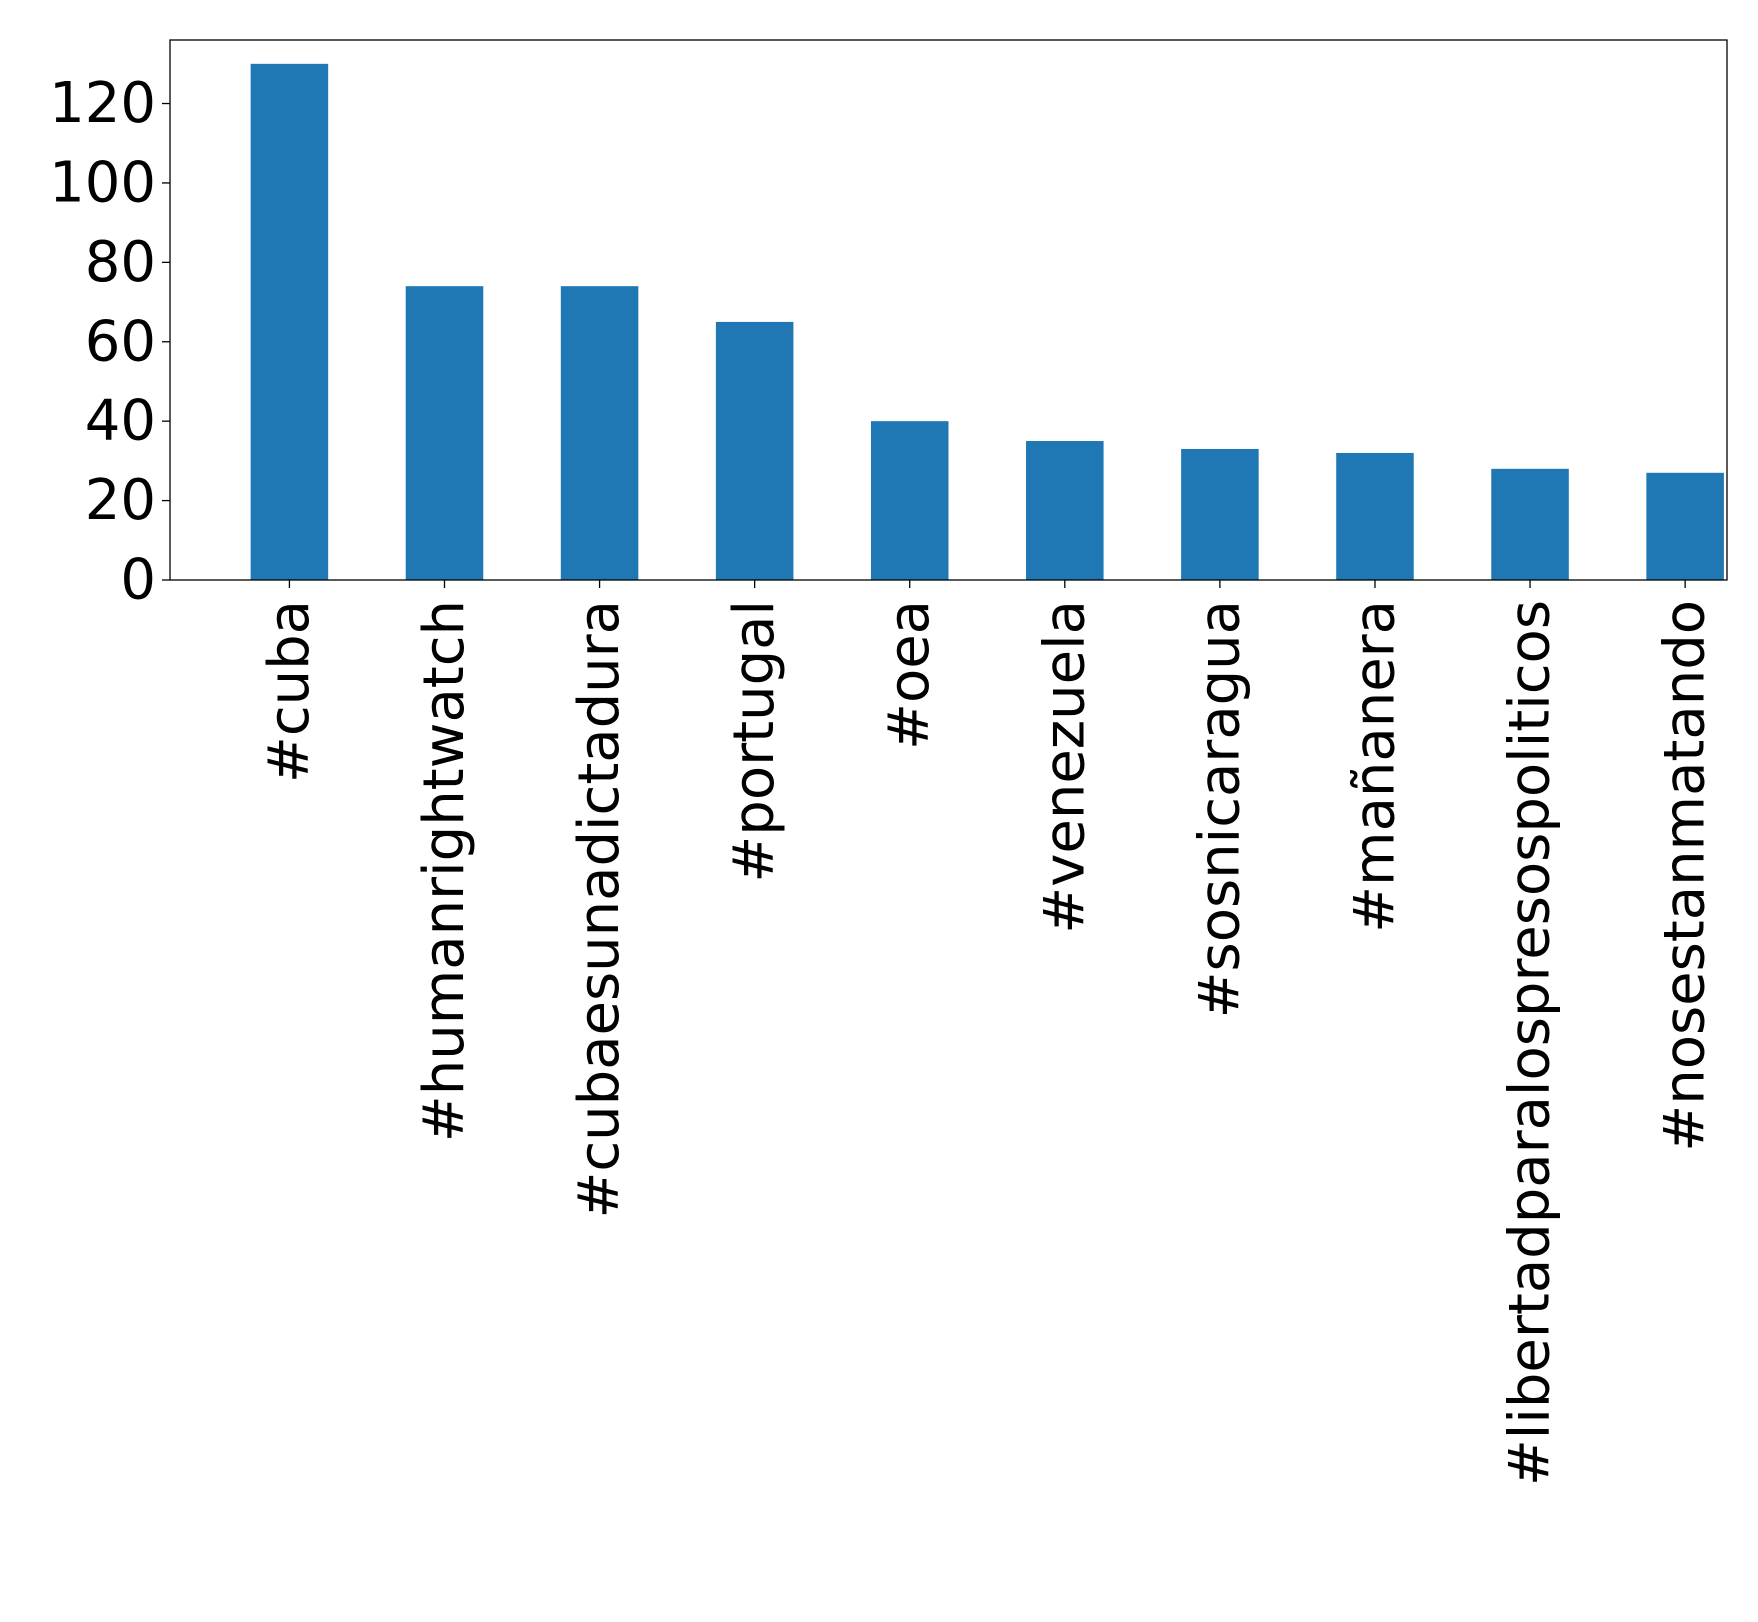  Describe the element at coordinates (102, 182) in the screenshot. I see `y-tick-label: 100` at that location.